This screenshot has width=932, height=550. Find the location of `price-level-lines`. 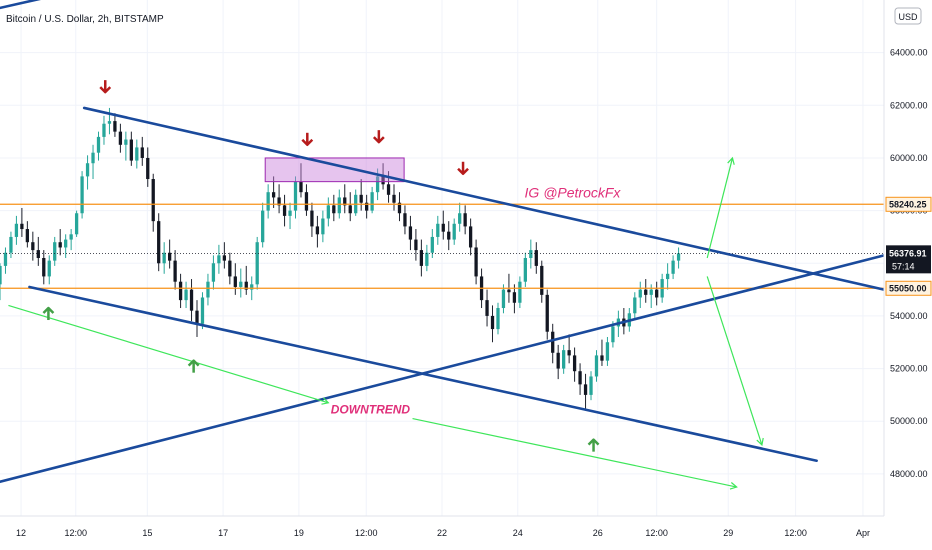

price-level-lines is located at coordinates (442, 246).